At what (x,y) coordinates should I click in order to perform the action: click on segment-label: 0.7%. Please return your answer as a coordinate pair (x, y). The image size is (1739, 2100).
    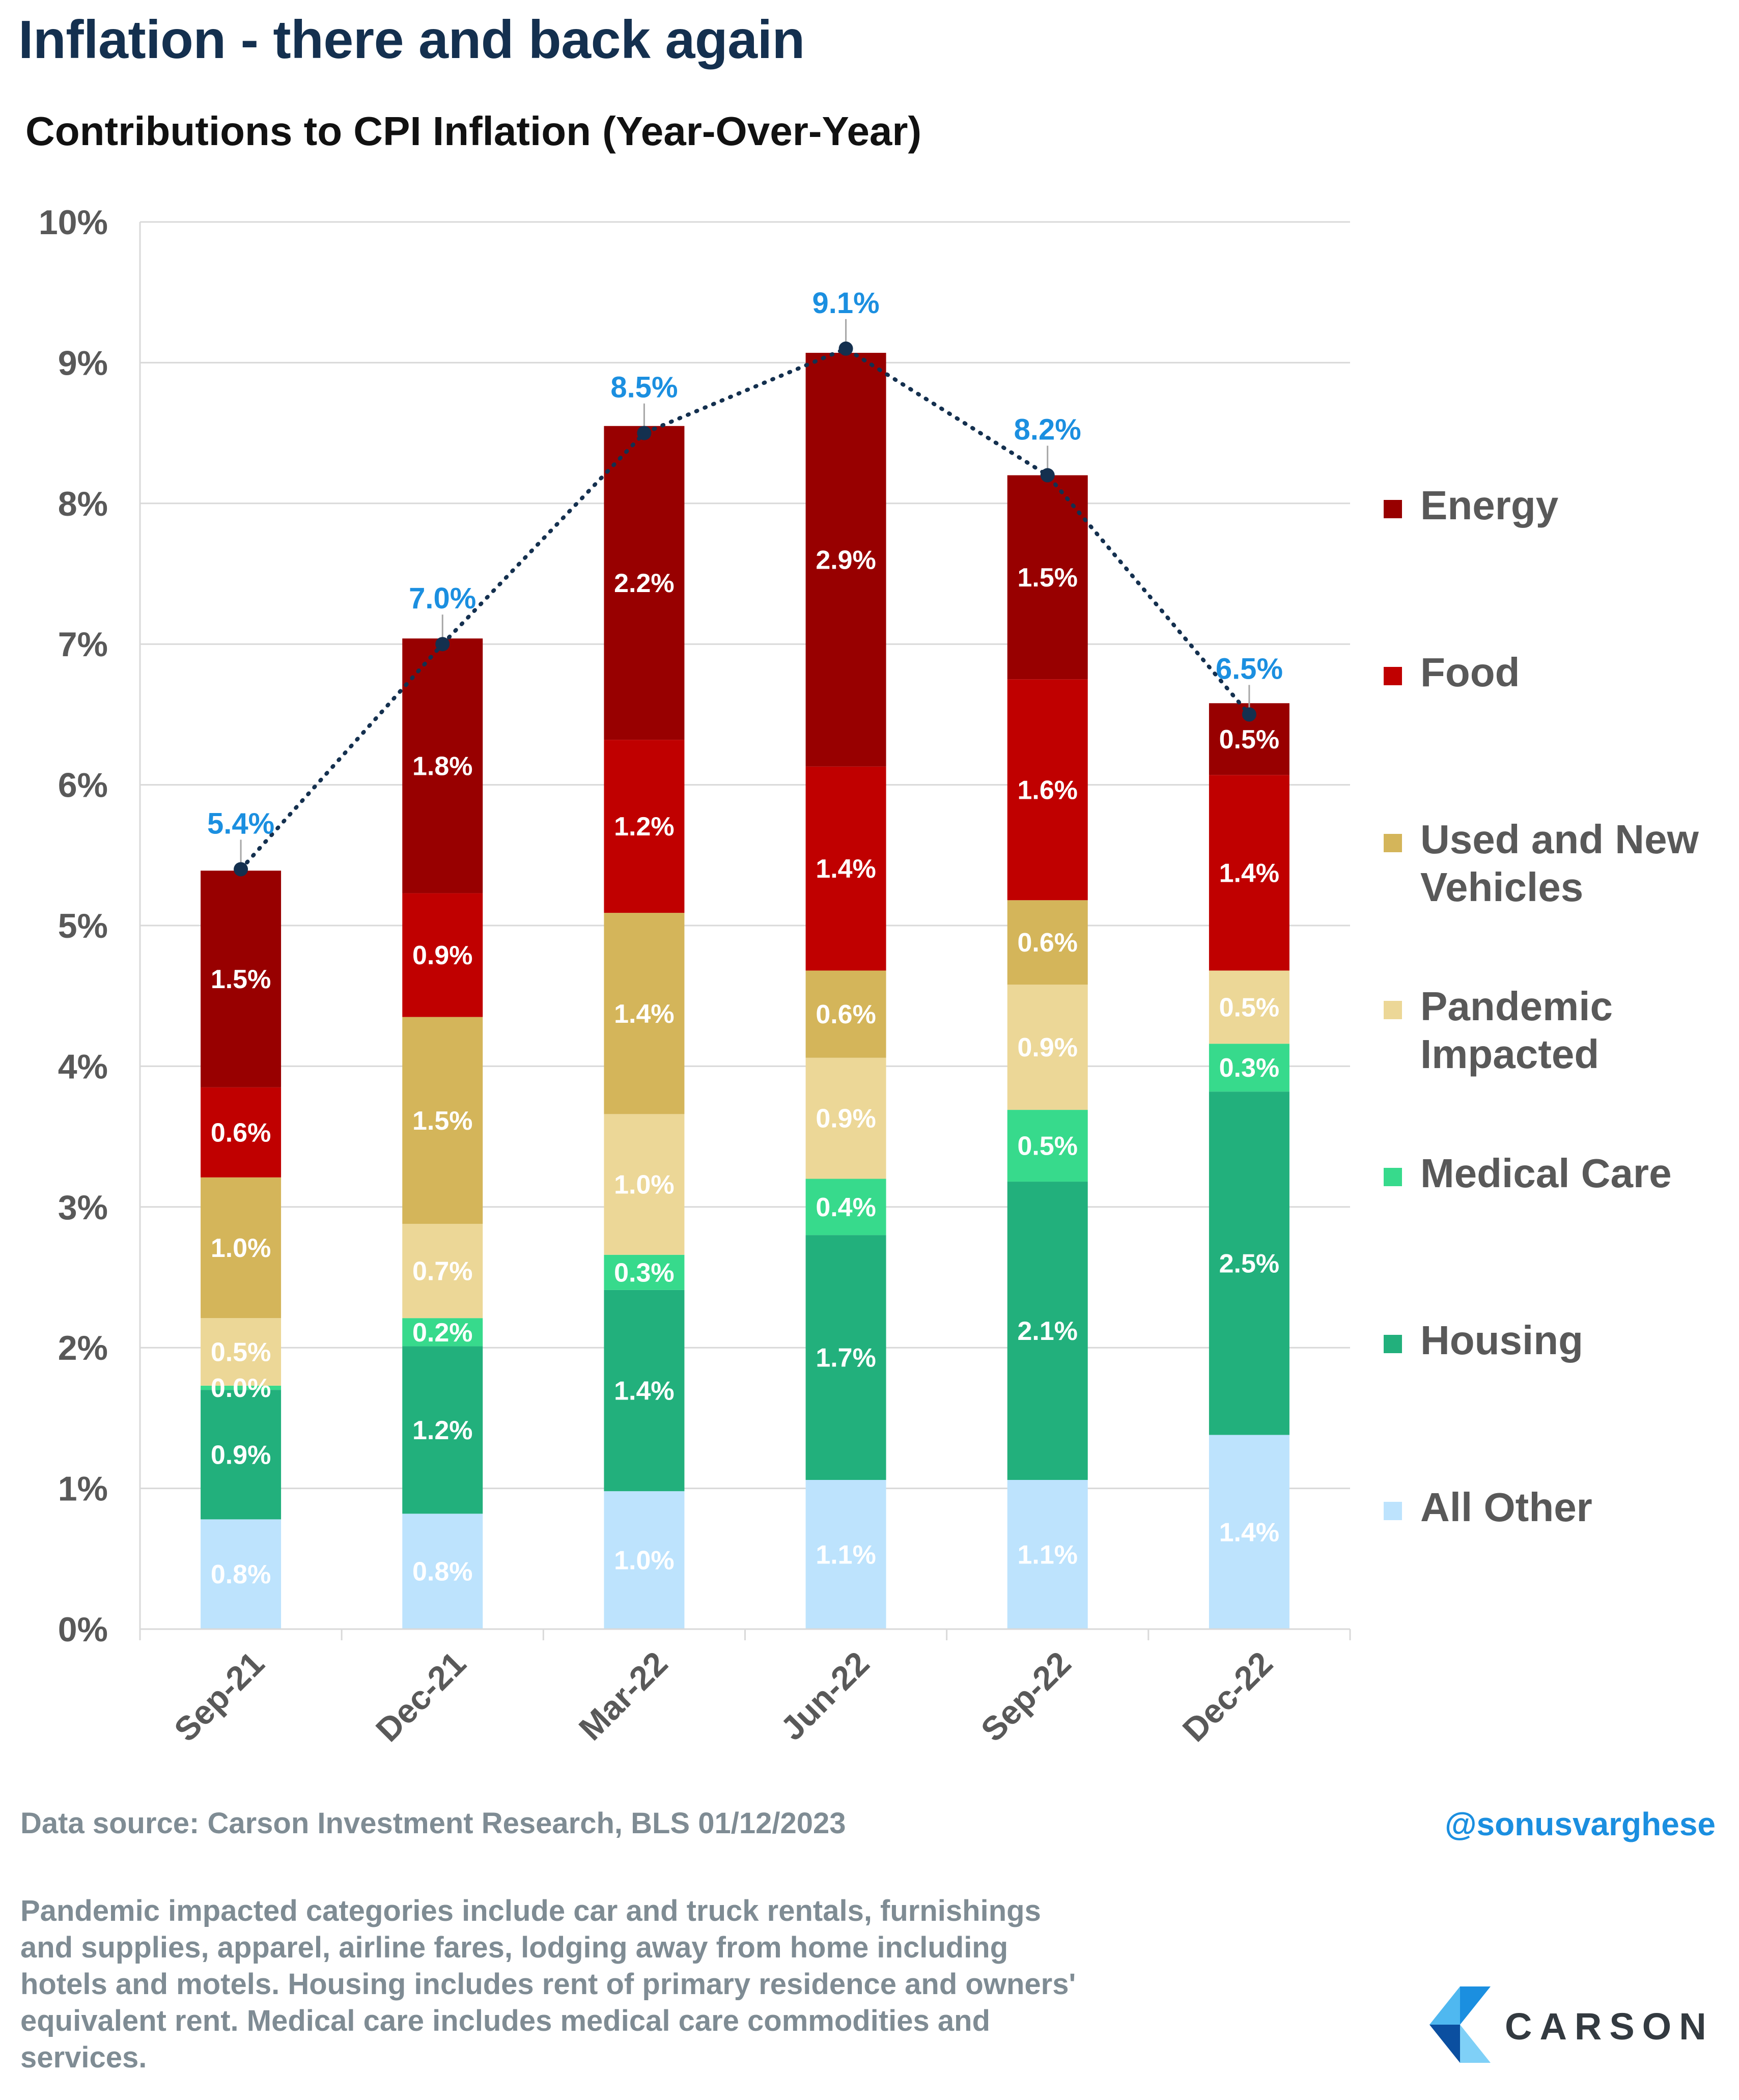
    Looking at the image, I should click on (442, 1271).